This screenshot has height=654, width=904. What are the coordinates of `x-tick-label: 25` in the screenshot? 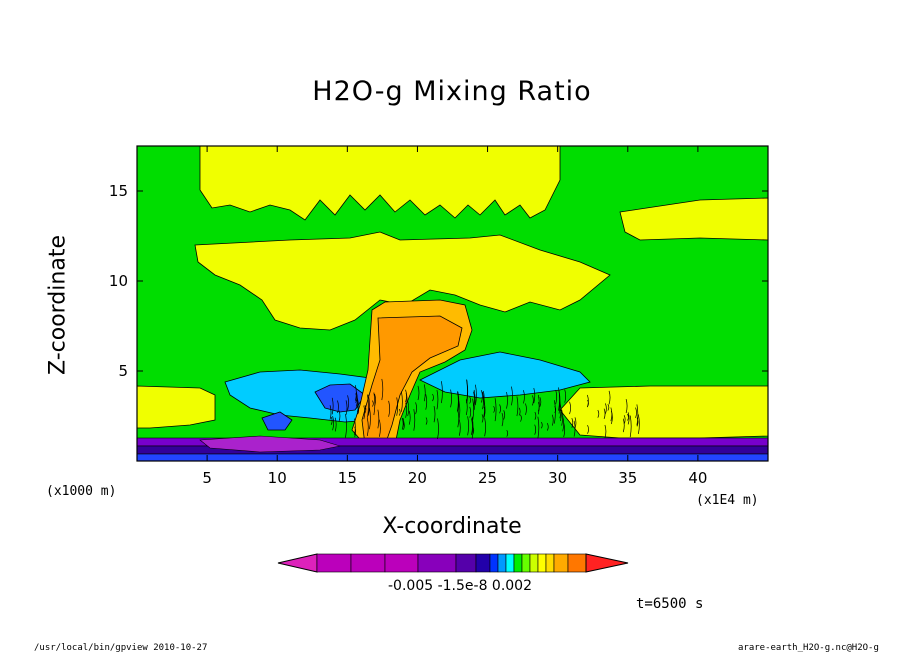 It's located at (488, 478).